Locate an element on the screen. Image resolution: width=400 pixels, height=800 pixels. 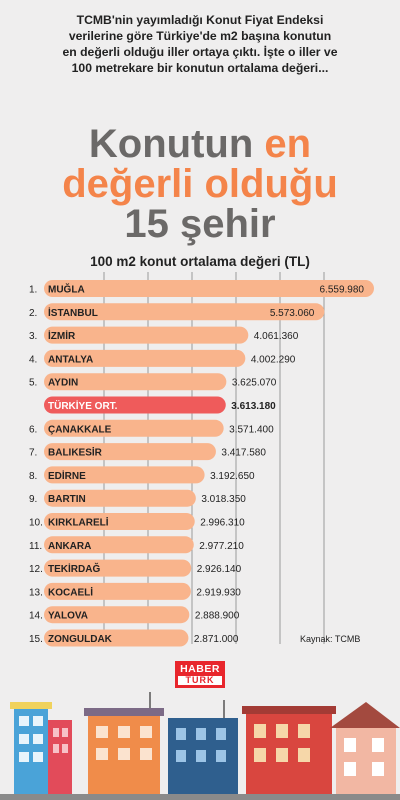
category-label: TEKİRDAĞ is located at coordinates (74, 568).